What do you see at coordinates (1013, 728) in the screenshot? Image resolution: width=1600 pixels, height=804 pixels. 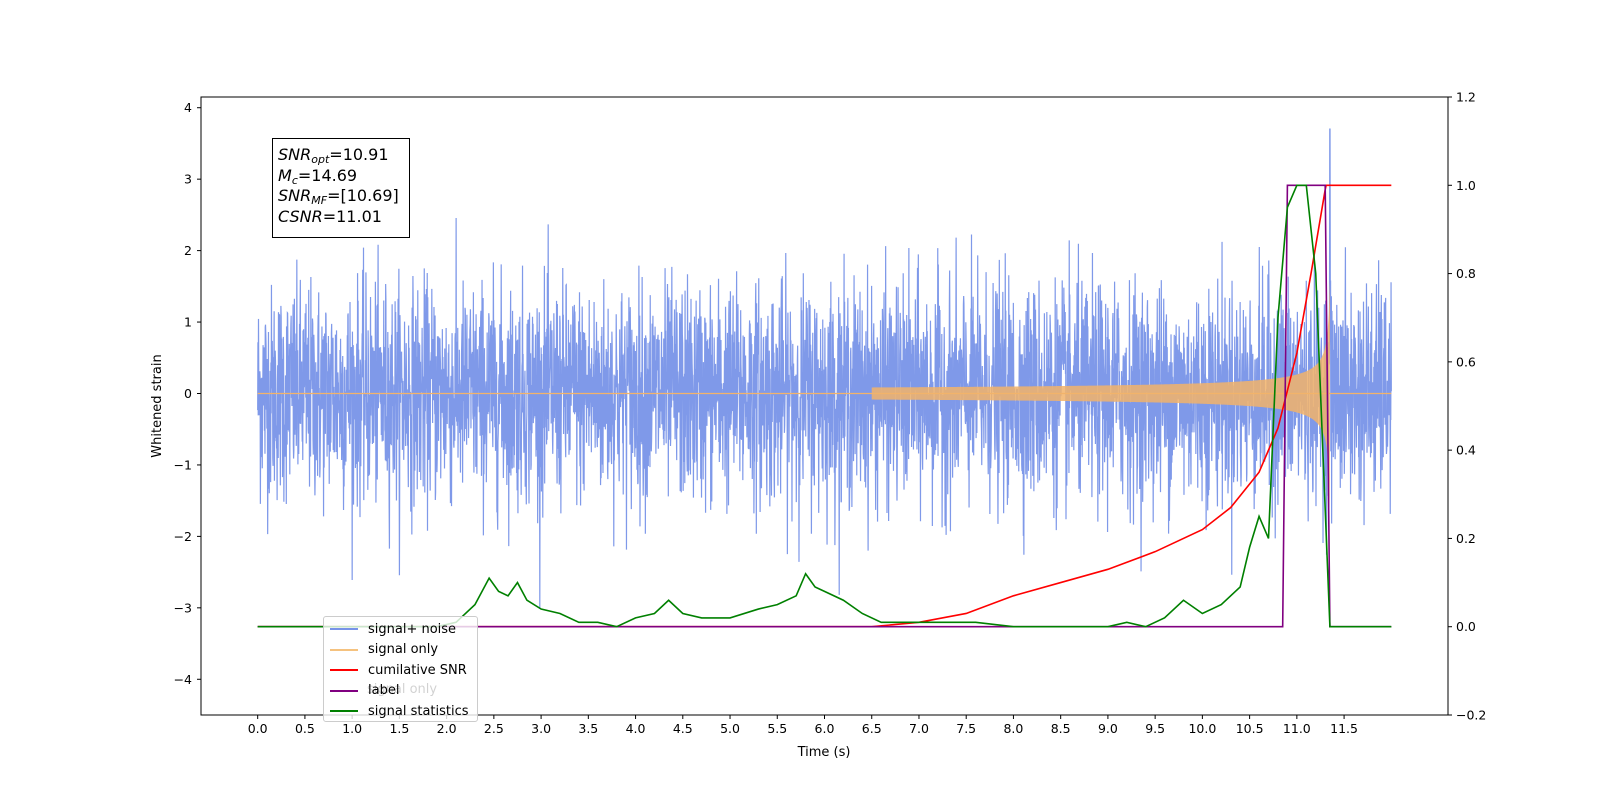 I see `x-tick-label: 8.0` at bounding box center [1013, 728].